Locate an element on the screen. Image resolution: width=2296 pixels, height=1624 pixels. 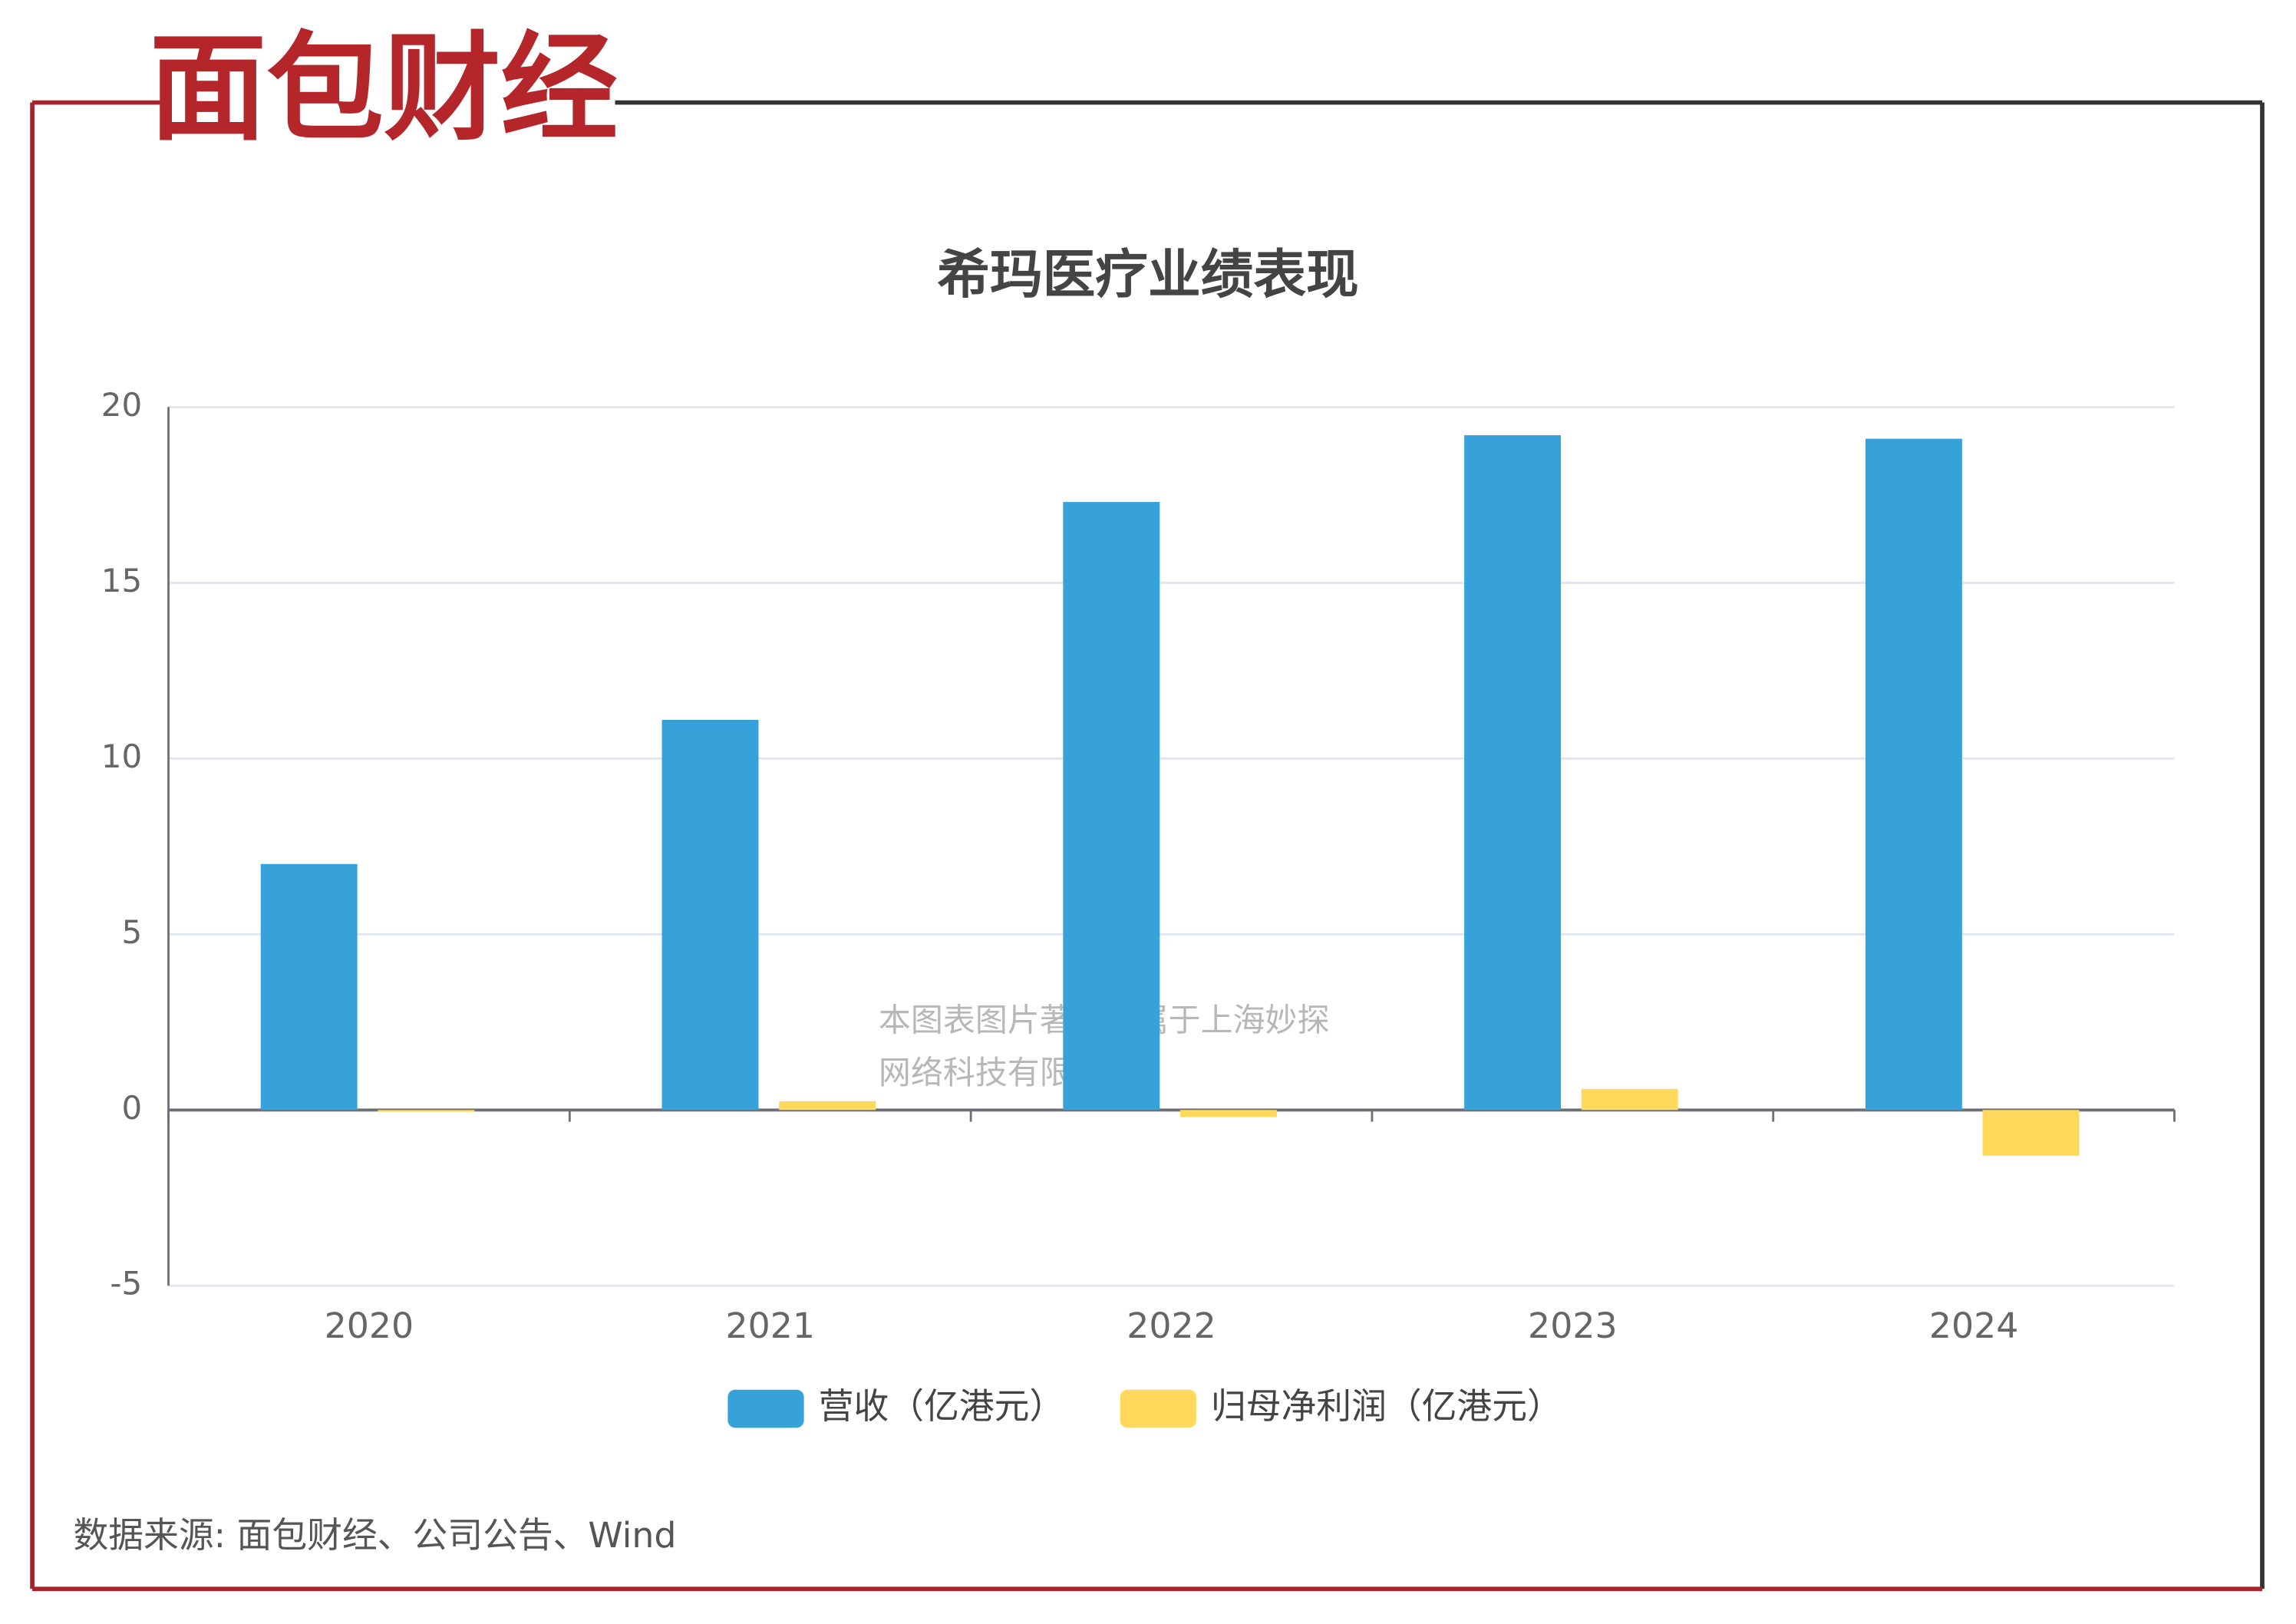
legend-label: 营收（亿港元） is located at coordinates (941, 1406).